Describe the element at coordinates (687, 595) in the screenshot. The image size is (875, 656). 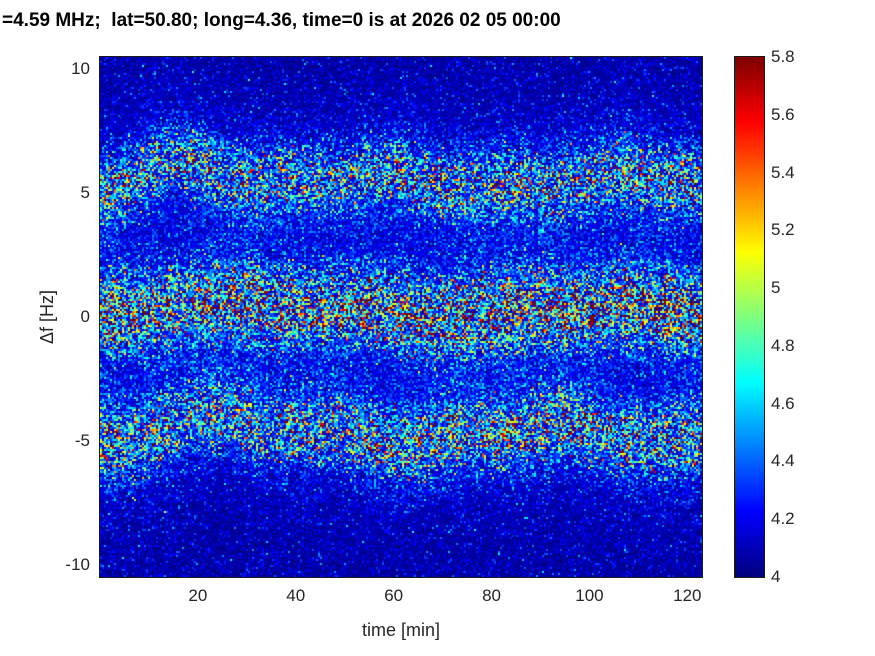
I see `x-tick-label: 120` at that location.